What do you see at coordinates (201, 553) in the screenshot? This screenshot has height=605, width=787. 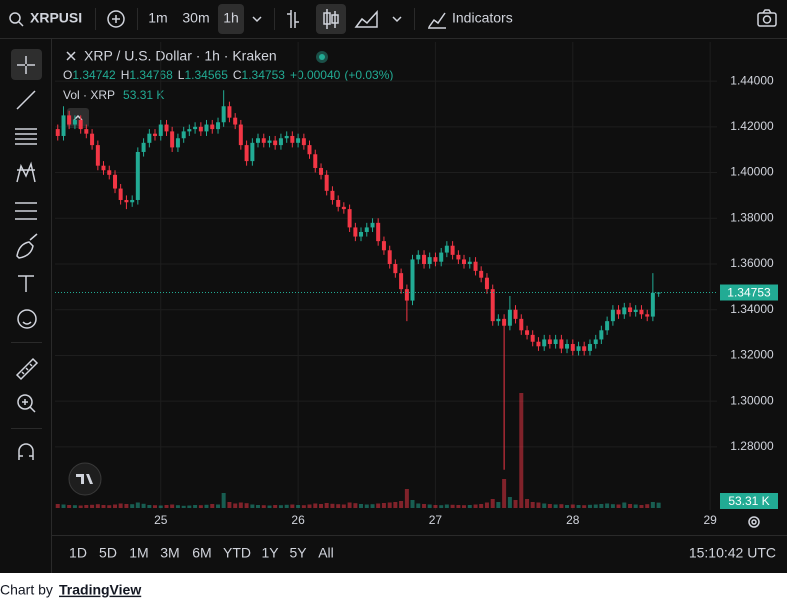 I see `range-button: 6M` at bounding box center [201, 553].